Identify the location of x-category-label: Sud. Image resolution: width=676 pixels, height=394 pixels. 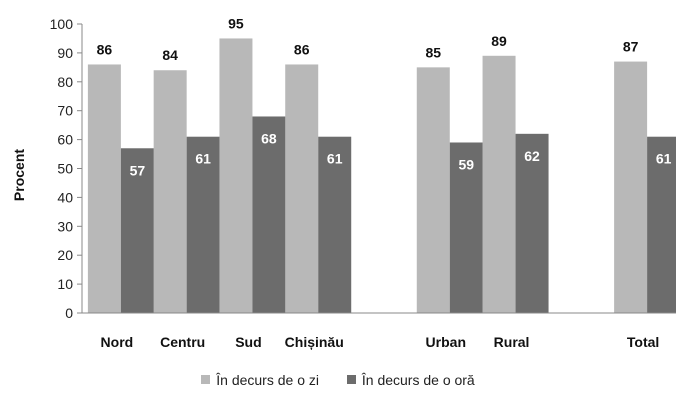
(248, 342).